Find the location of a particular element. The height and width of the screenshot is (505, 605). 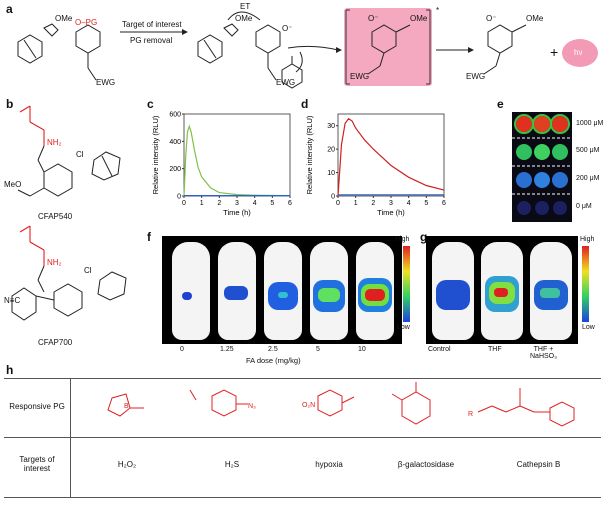

panel-label-e: e is located at coordinates (500, 104).